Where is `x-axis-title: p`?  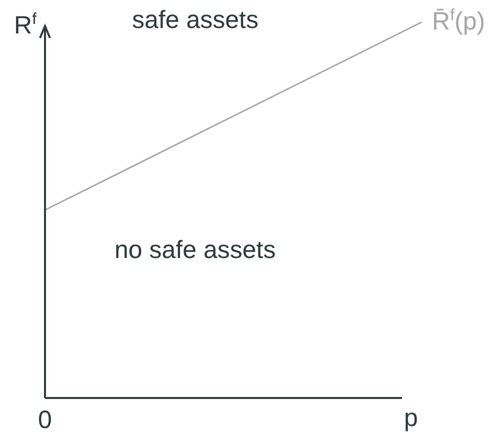
x-axis-title: p is located at coordinates (411, 418).